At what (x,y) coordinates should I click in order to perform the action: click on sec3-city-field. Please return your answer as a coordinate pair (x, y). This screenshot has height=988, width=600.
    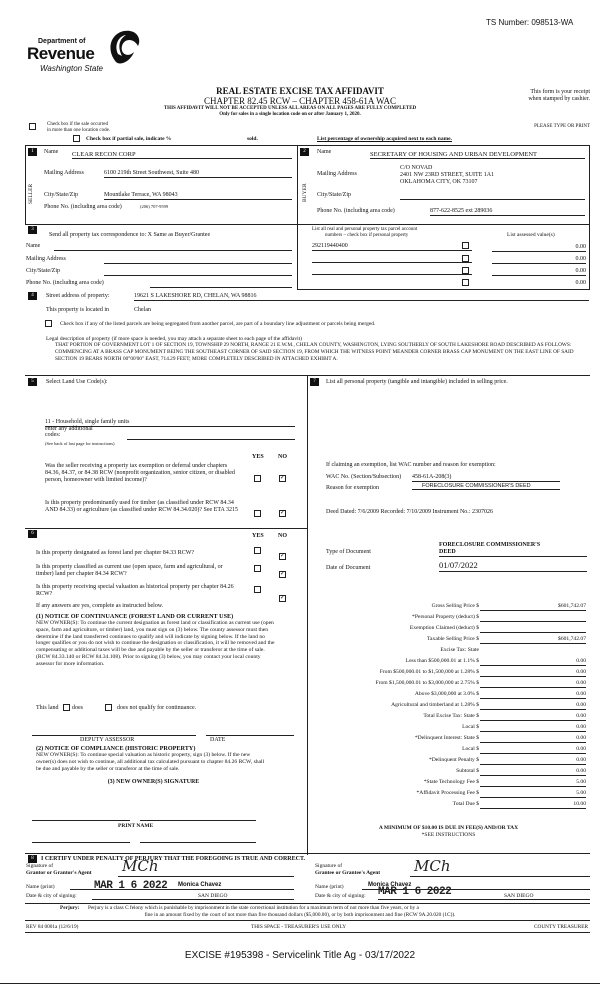
    Looking at the image, I should click on (198, 275).